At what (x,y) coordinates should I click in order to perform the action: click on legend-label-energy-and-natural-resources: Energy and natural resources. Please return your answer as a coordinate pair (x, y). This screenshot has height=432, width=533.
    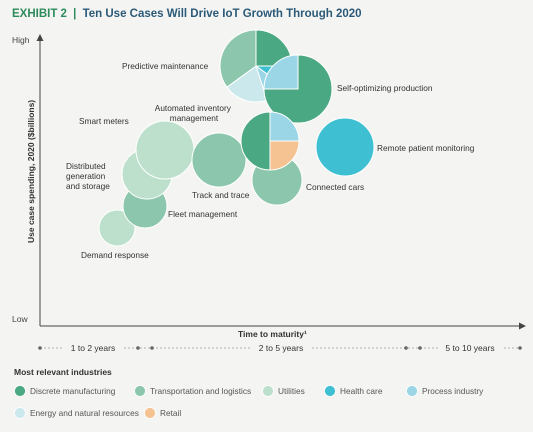
    Looking at the image, I should click on (84, 413).